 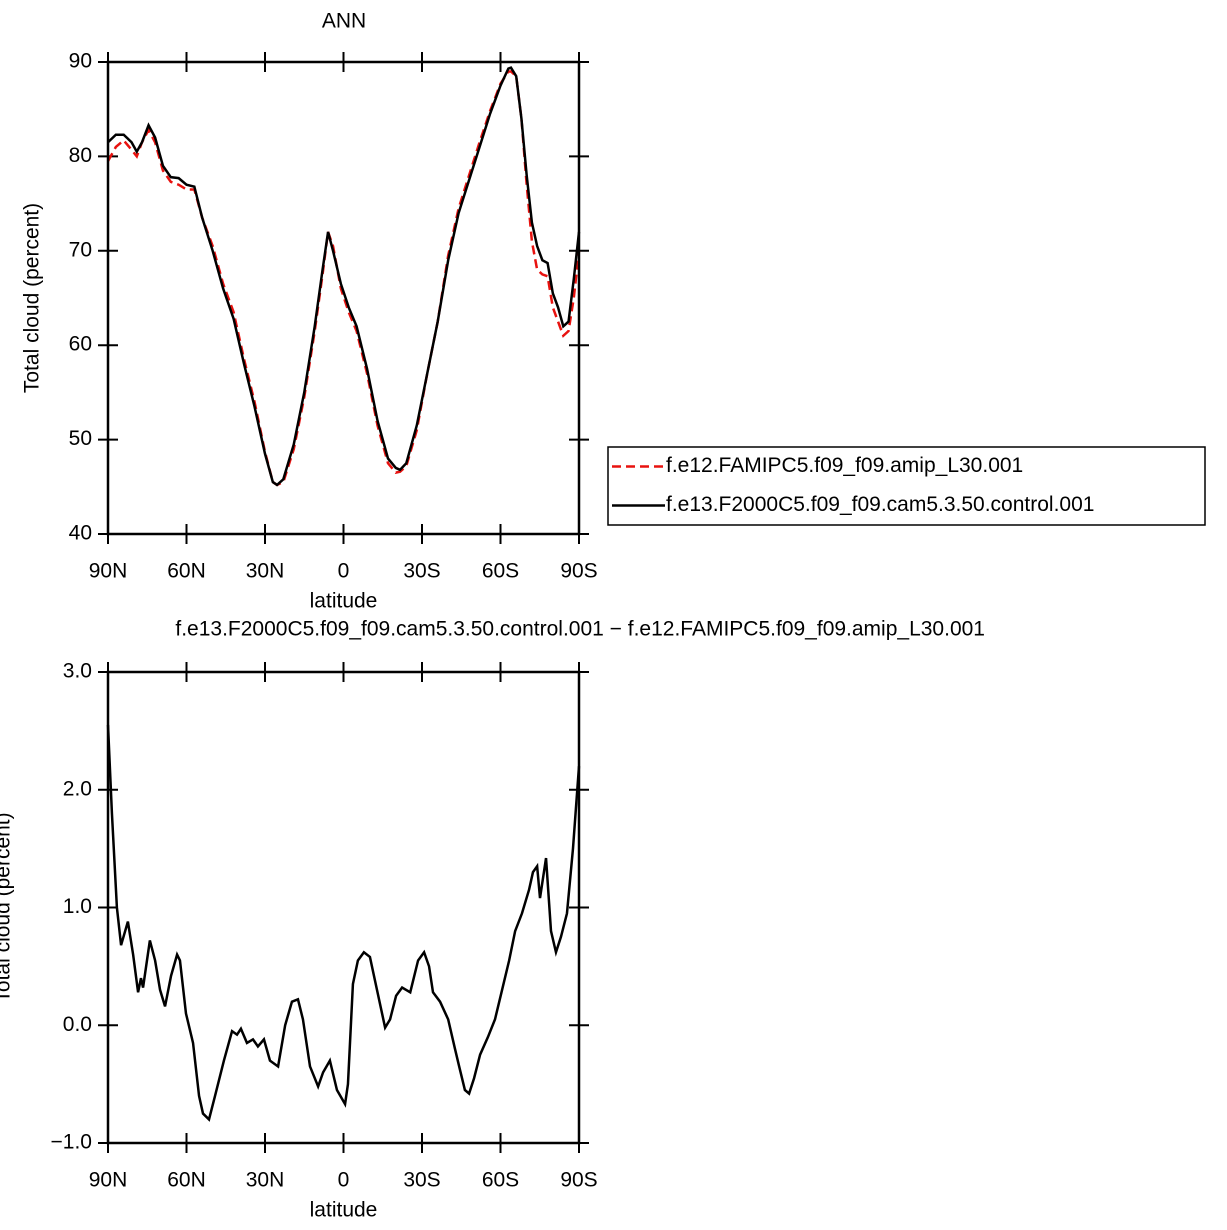 I want to click on y-tick-label: 50, so click(x=80, y=438).